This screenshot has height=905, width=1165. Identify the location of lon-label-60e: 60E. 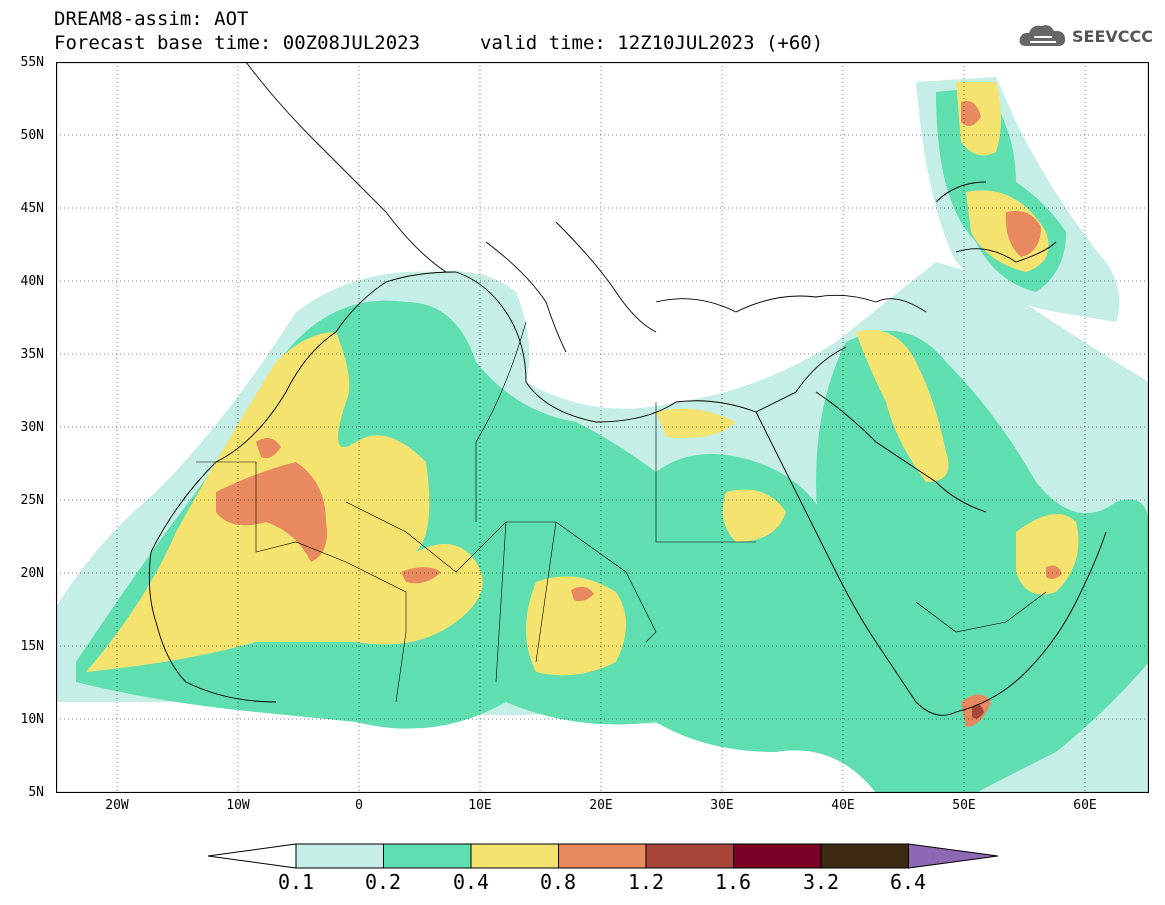
(1085, 805).